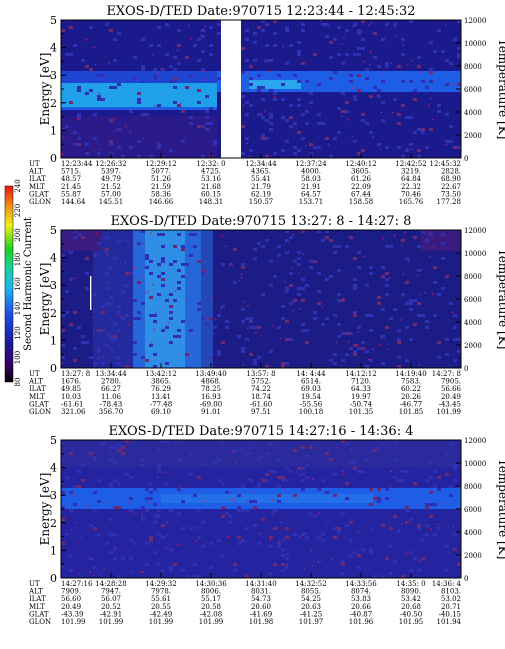 This screenshot has width=505, height=649. I want to click on orbit-value: 20.71, so click(451, 607).